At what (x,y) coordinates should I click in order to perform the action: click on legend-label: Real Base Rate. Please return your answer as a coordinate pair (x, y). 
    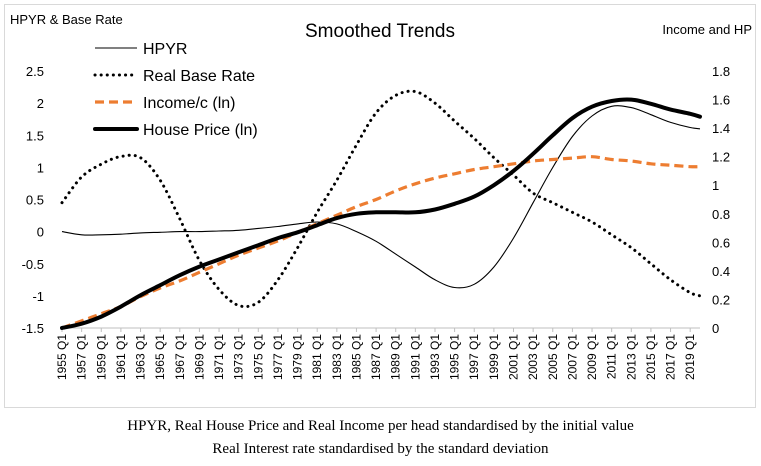
    Looking at the image, I should click on (199, 76).